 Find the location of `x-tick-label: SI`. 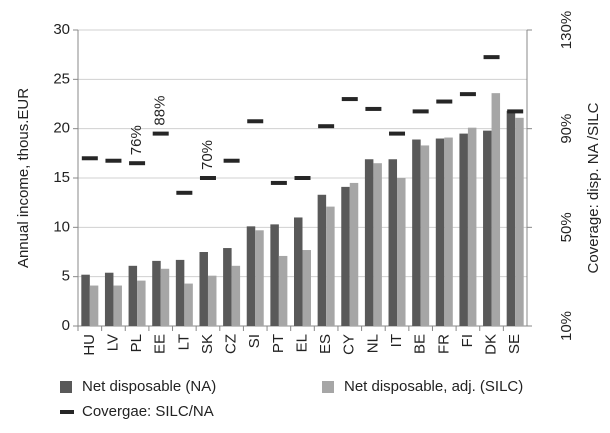

x-tick-label: SI is located at coordinates (254, 341).